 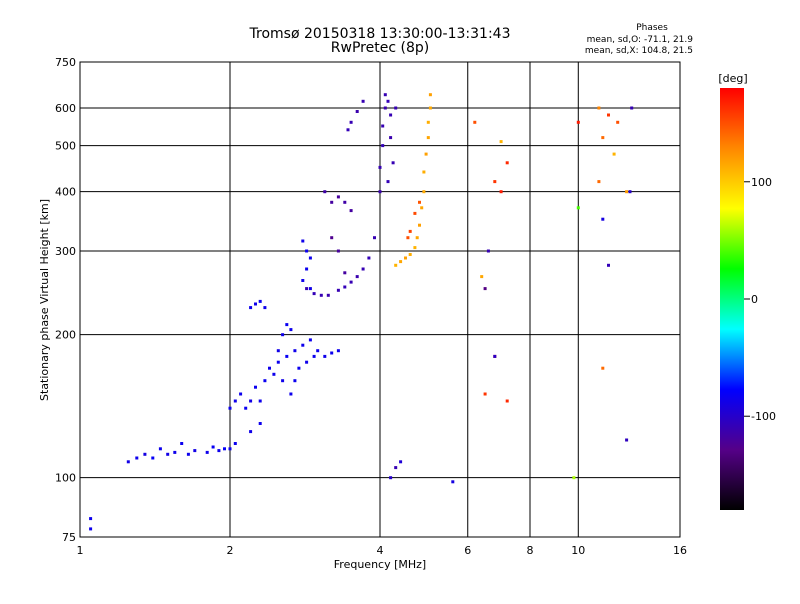 What do you see at coordinates (44, 300) in the screenshot?
I see `y-axis-label: Stationary phase Virtual Height [km]` at bounding box center [44, 300].